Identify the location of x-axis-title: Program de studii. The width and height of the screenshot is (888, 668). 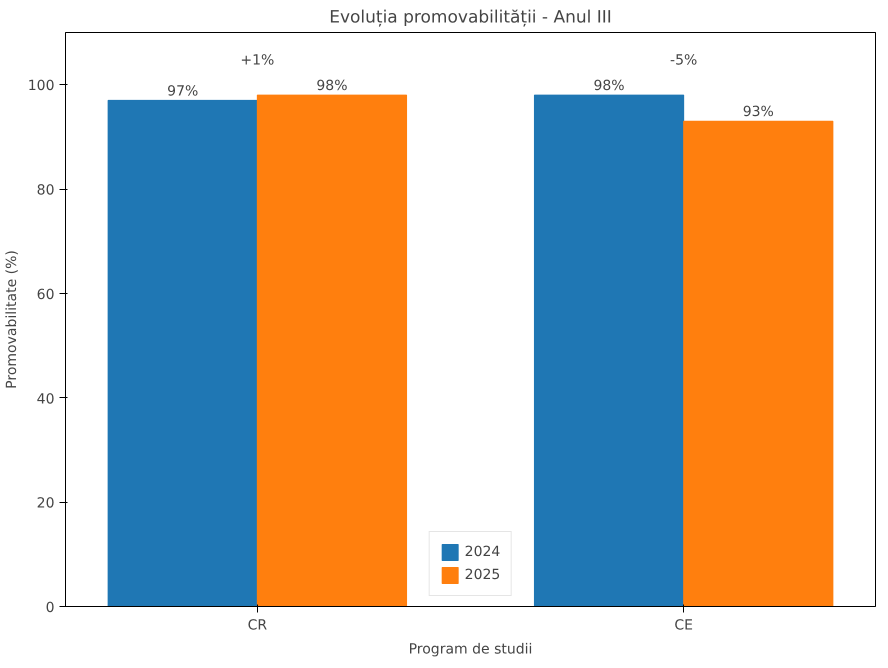
(470, 650).